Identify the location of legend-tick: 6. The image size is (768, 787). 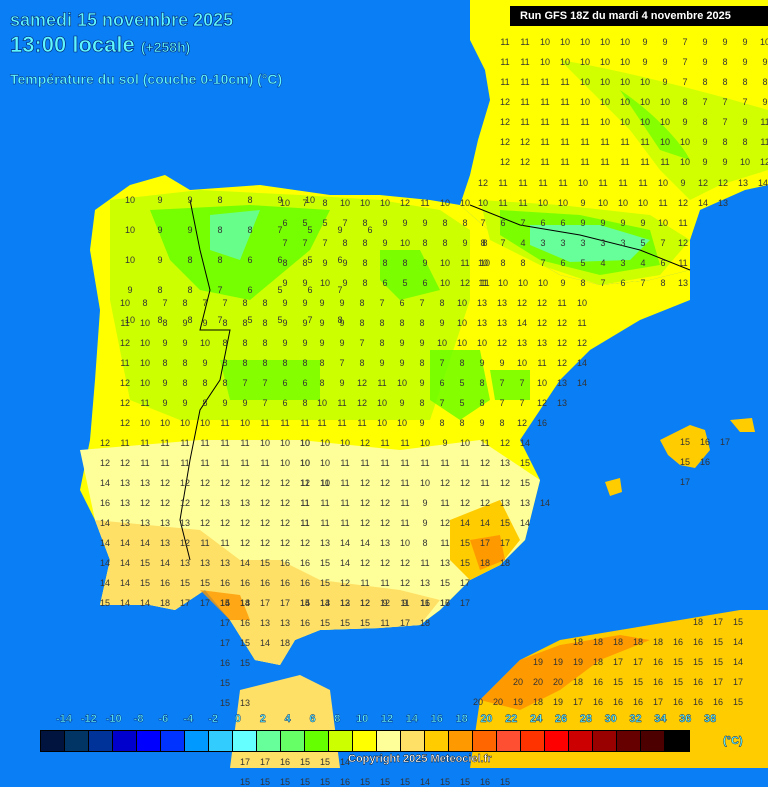
(312, 719).